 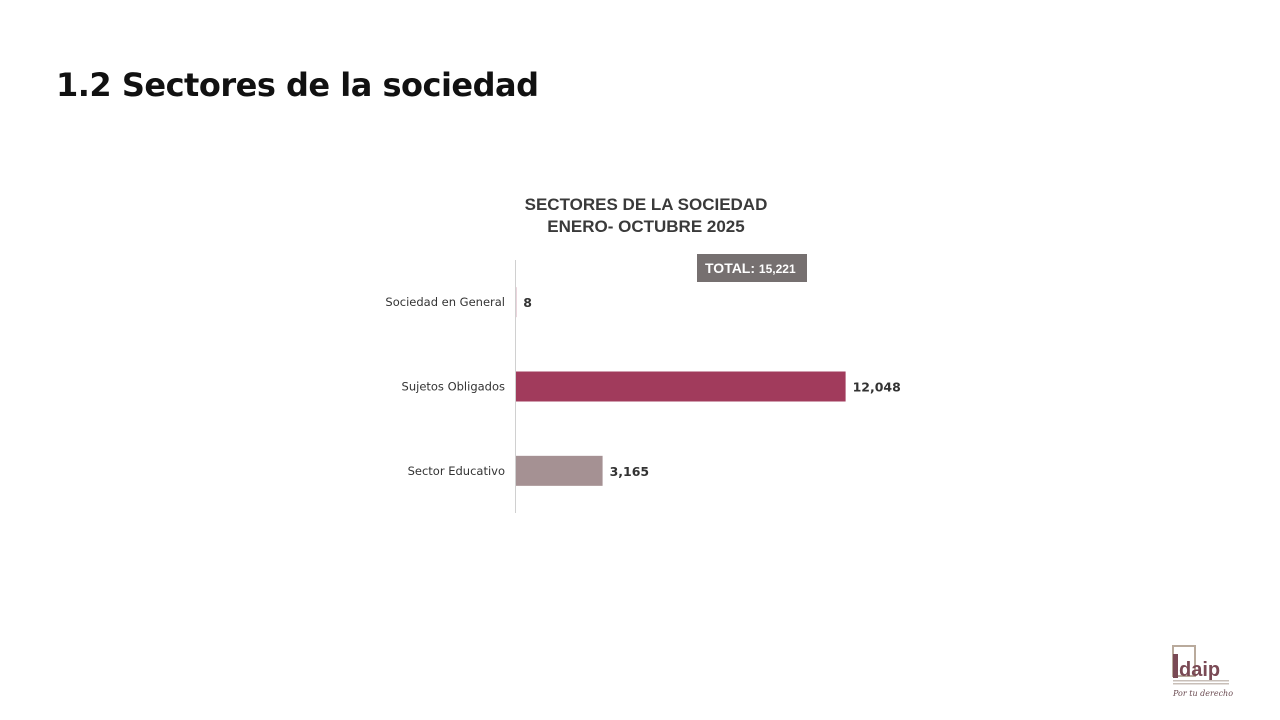 What do you see at coordinates (877, 387) in the screenshot?
I see `data-label: 12,048` at bounding box center [877, 387].